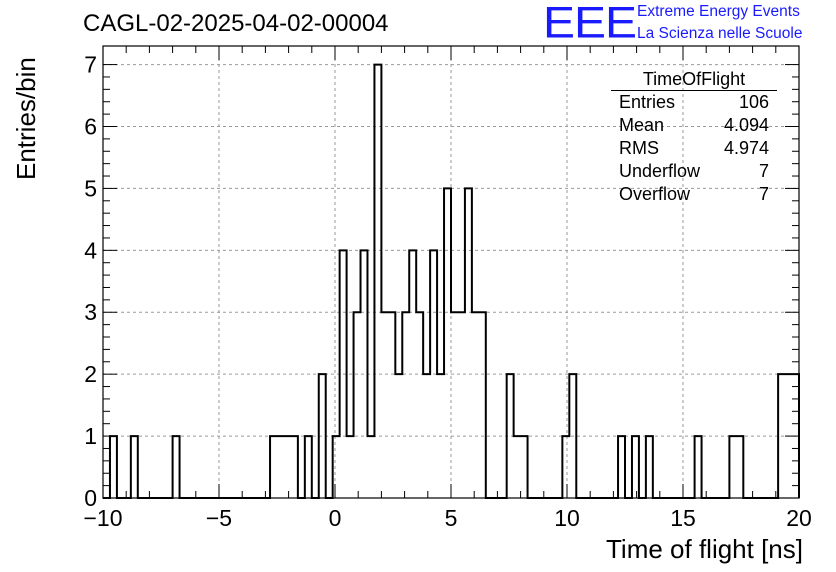  Describe the element at coordinates (694, 102) in the screenshot. I see `stats-row: Entries 106` at that location.